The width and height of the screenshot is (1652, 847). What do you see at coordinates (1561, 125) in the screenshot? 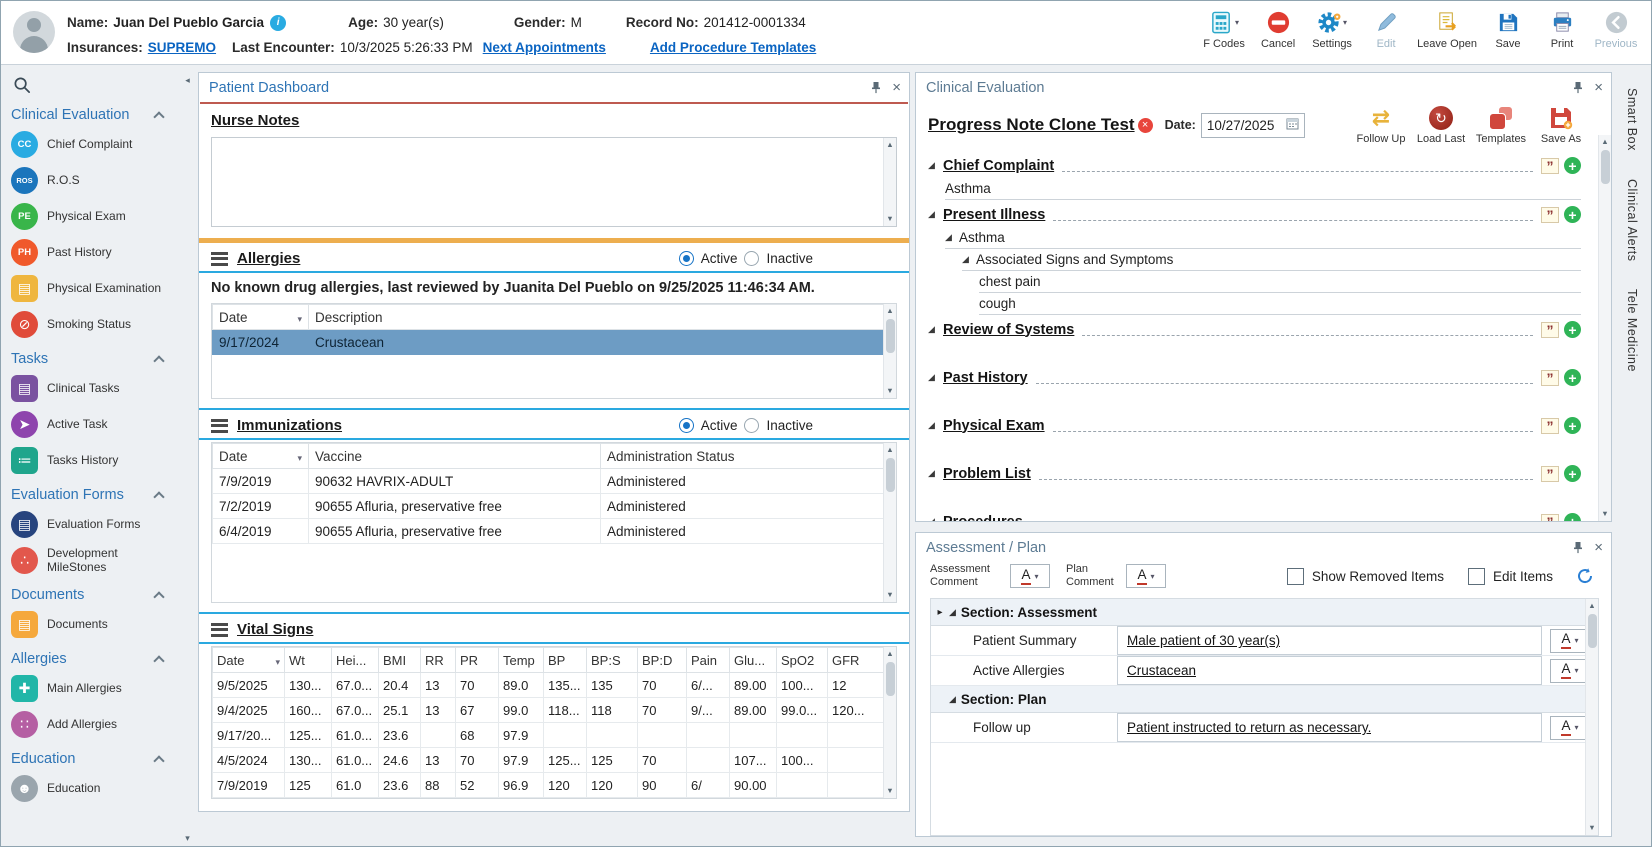
I see `save-as-button: Save As` at bounding box center [1561, 125].